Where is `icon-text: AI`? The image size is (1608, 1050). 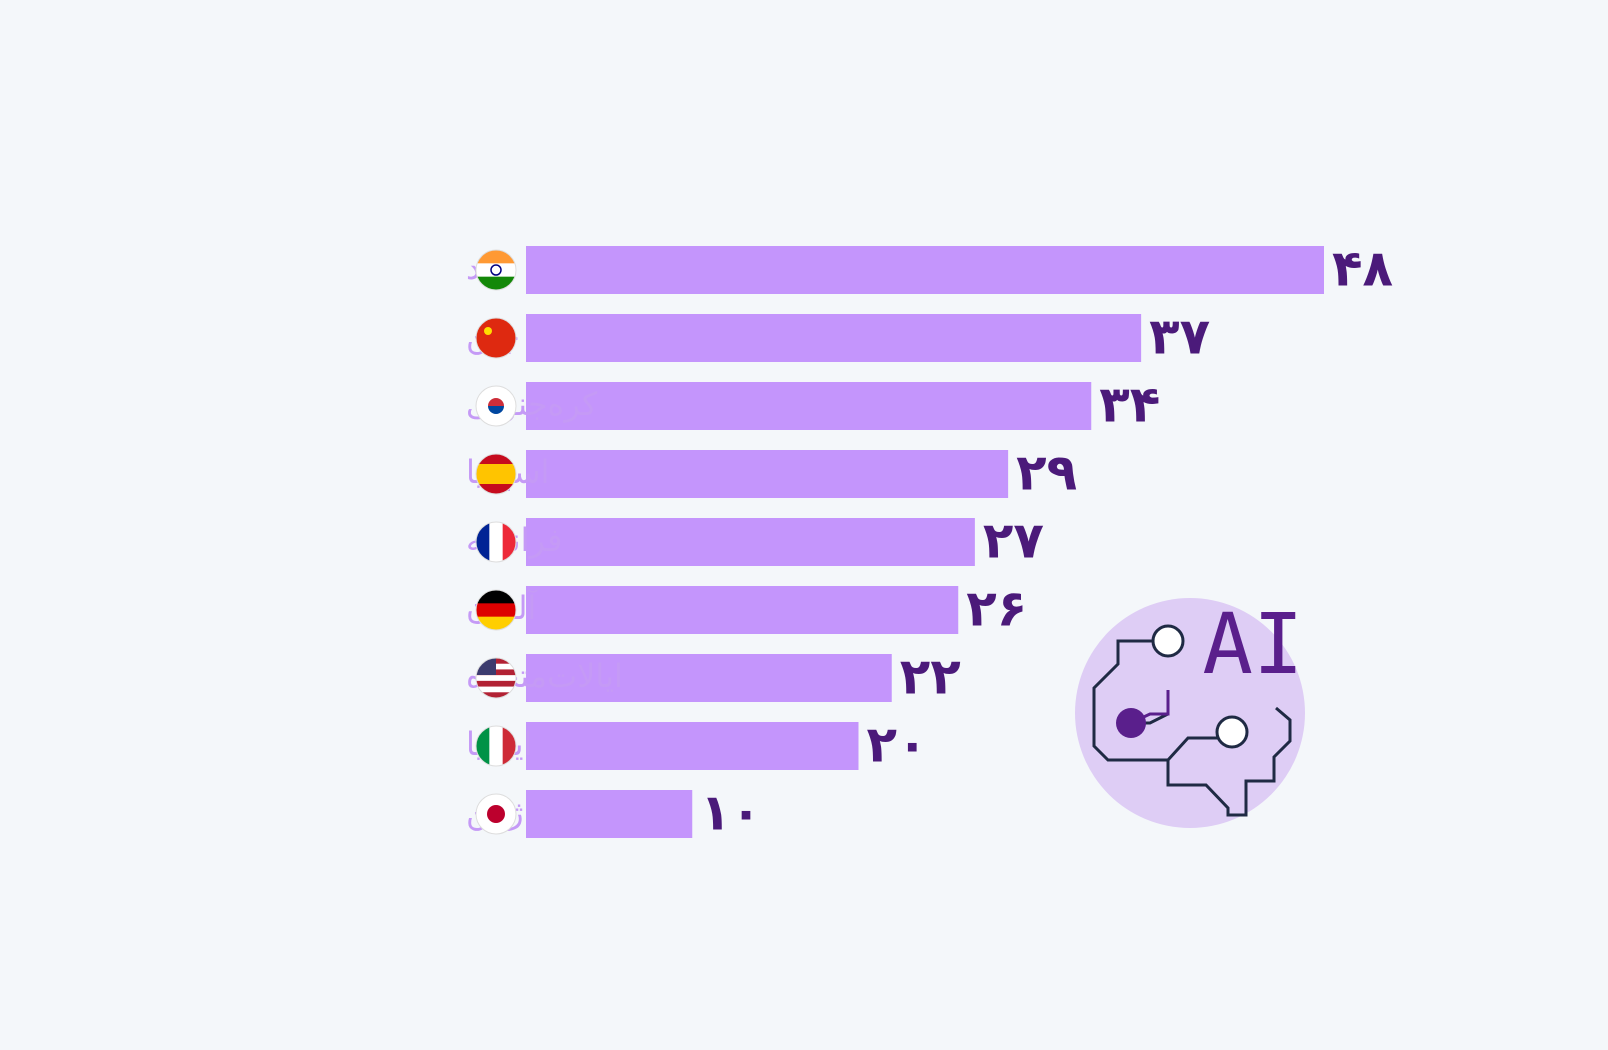 icon-text: AI is located at coordinates (1252, 644).